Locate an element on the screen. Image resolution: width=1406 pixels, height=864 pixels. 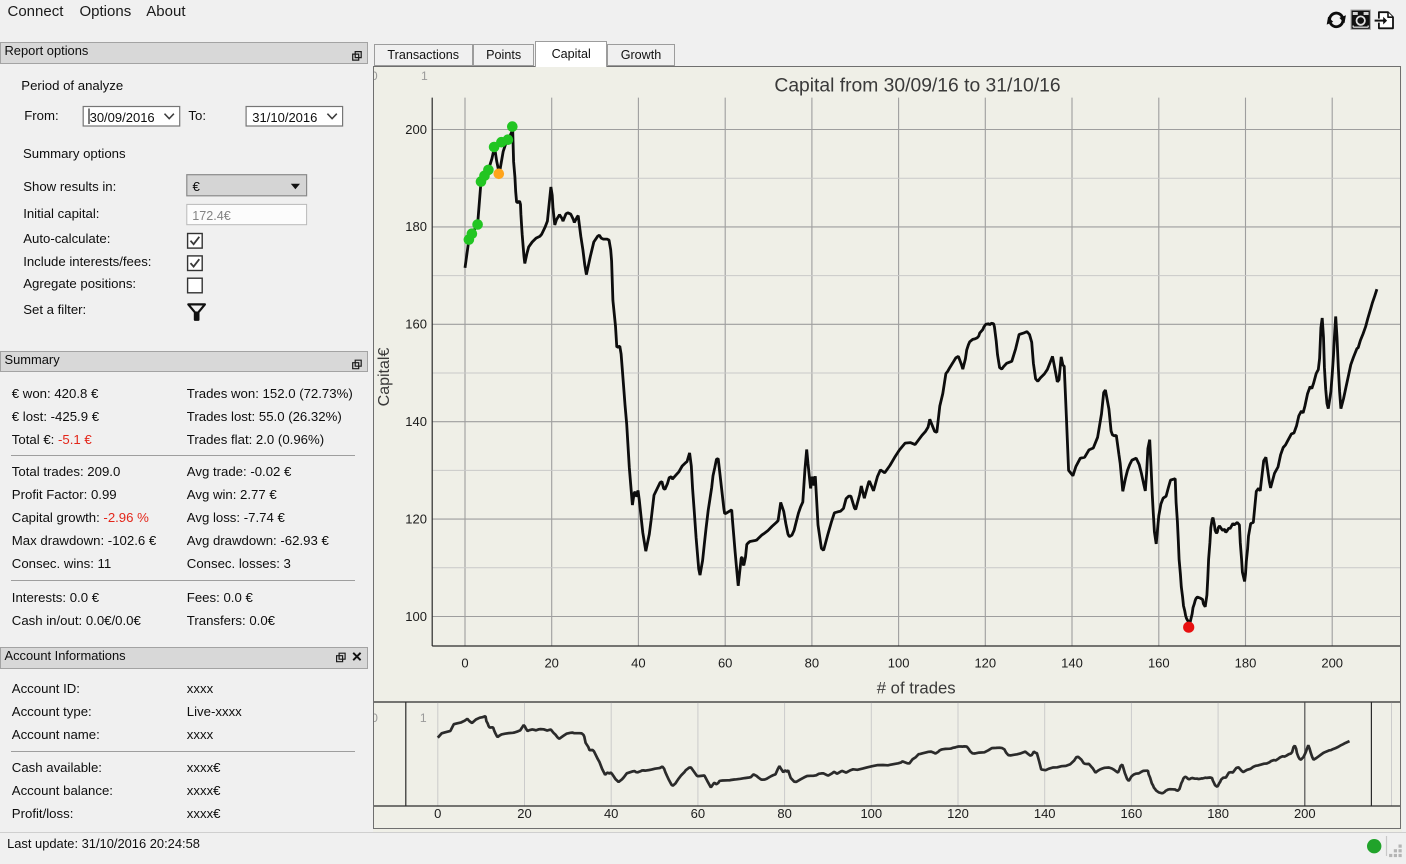
svg-text:Capital from 30/09/16 to 31/10: Capital from 30/09/16 to 31/10/16 is located at coordinates (917, 85).